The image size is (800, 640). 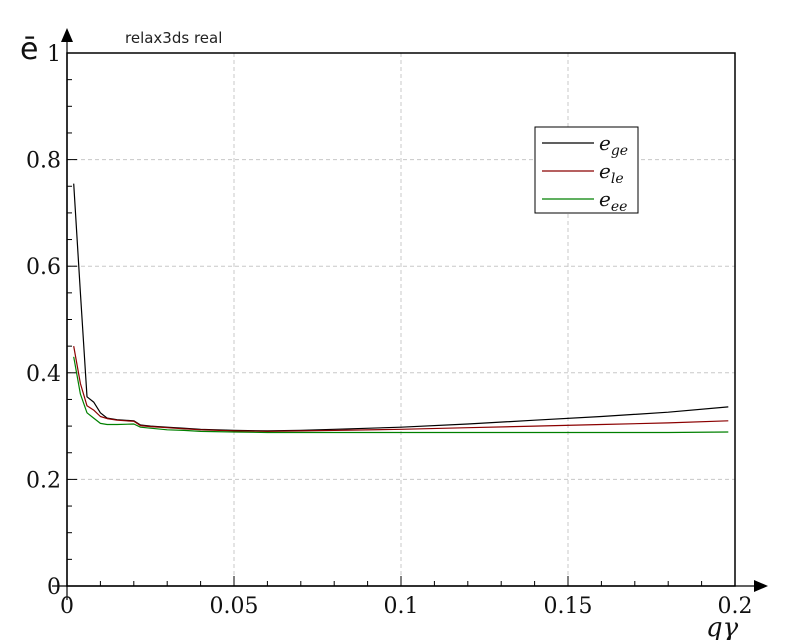 What do you see at coordinates (611, 173) in the screenshot?
I see `legend-label-le: ele` at bounding box center [611, 173].